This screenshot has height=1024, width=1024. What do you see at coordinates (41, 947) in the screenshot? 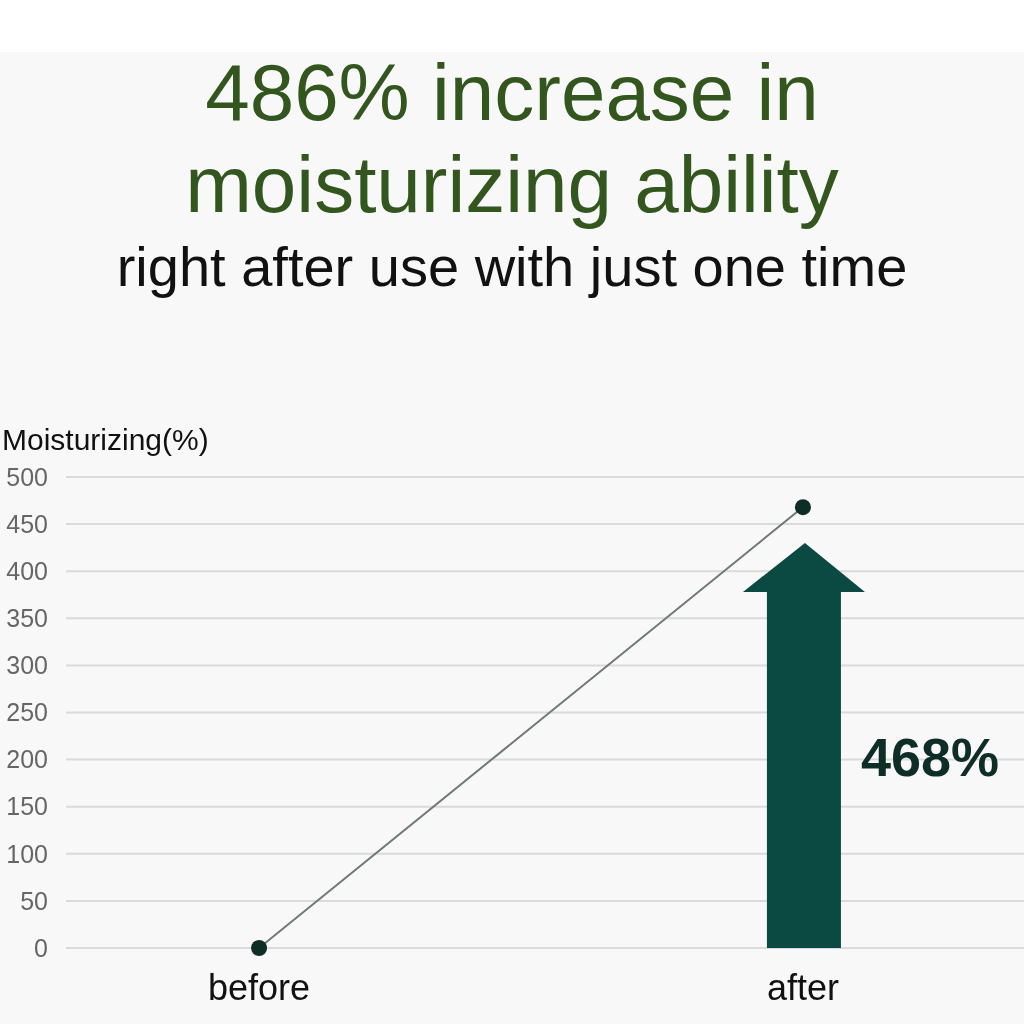
I see `y-tick-label: 0` at bounding box center [41, 947].